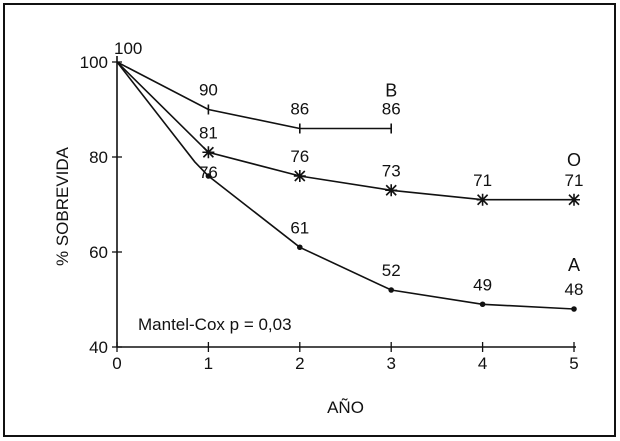 Image resolution: width=620 pixels, height=441 pixels. I want to click on series-b-name: B, so click(391, 91).